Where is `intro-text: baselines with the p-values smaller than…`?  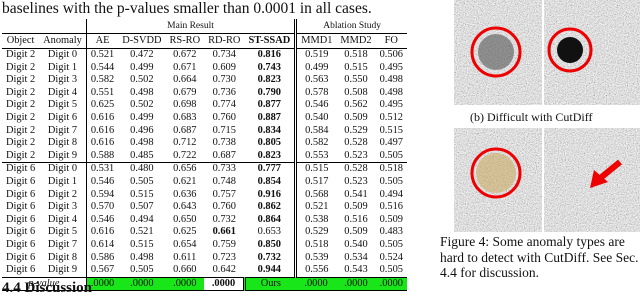 intro-text: baselines with the p-values smaller than… is located at coordinates (187, 8).